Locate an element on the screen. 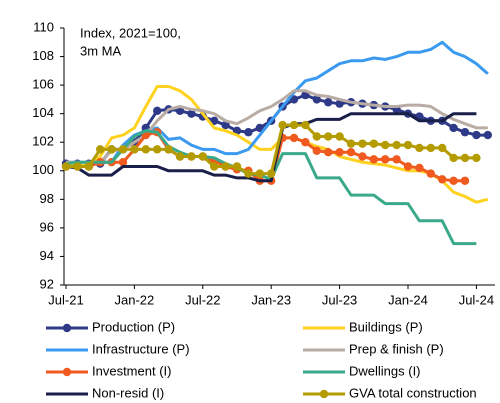 This screenshot has width=500, height=403. y-tick-label: 96 is located at coordinates (47, 226).